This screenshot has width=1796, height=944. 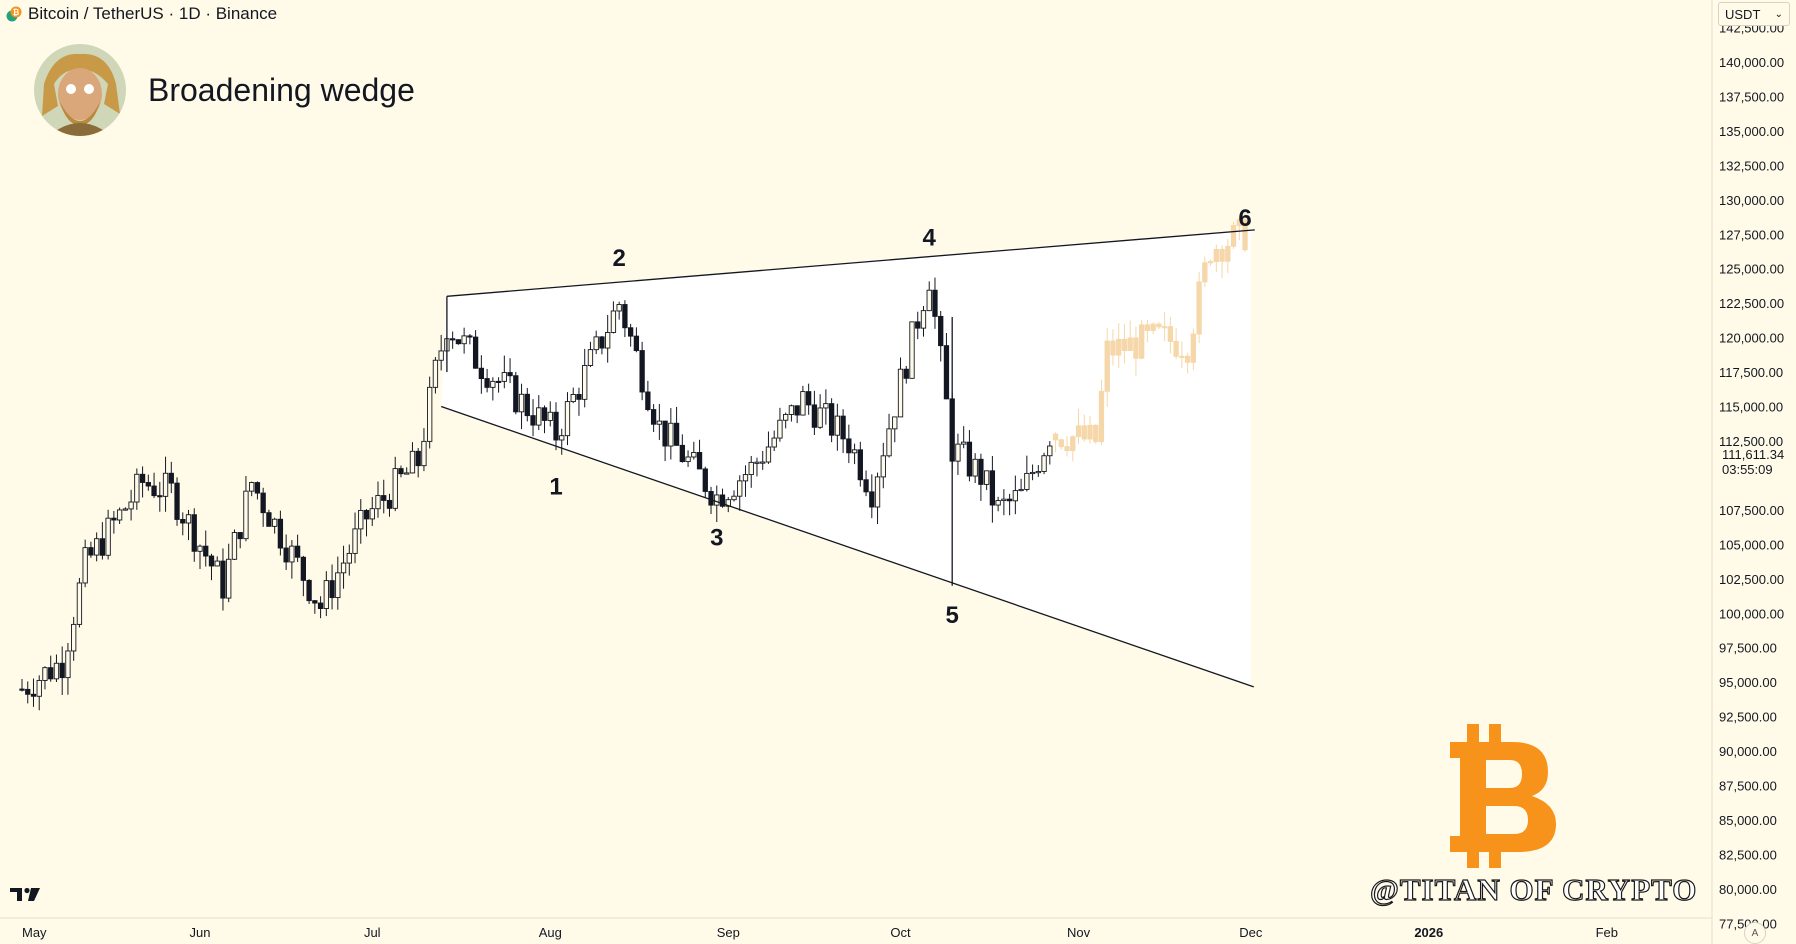 I want to click on time-tick-label: Nov, so click(x=1079, y=932).